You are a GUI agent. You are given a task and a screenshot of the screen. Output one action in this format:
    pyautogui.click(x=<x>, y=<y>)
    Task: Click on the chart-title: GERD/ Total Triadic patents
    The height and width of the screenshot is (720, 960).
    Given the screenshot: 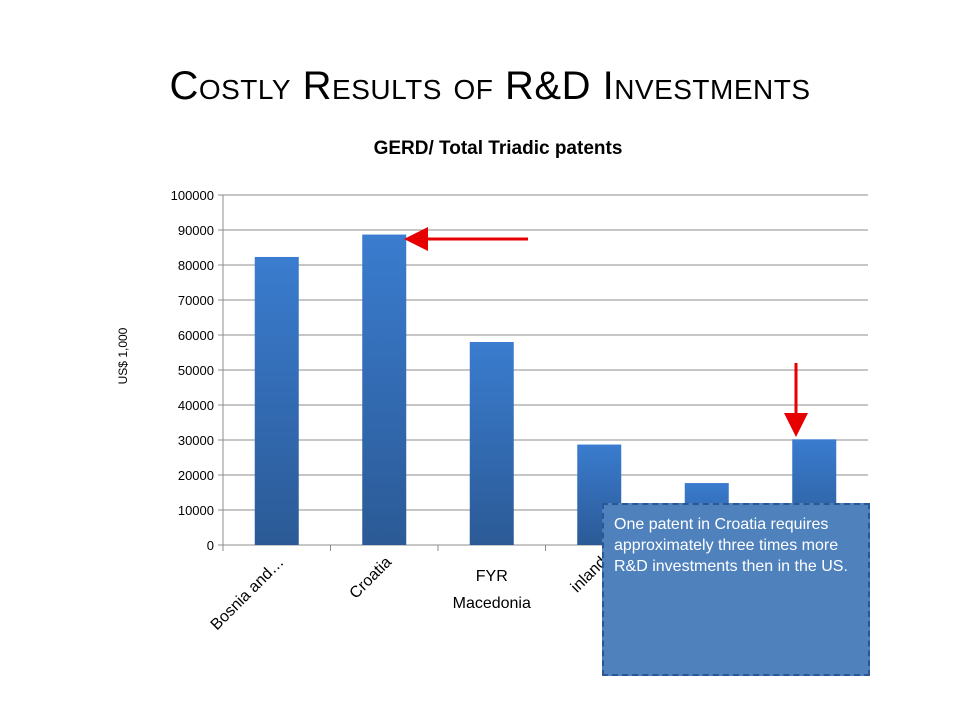 What is the action you would take?
    pyautogui.click(x=498, y=148)
    